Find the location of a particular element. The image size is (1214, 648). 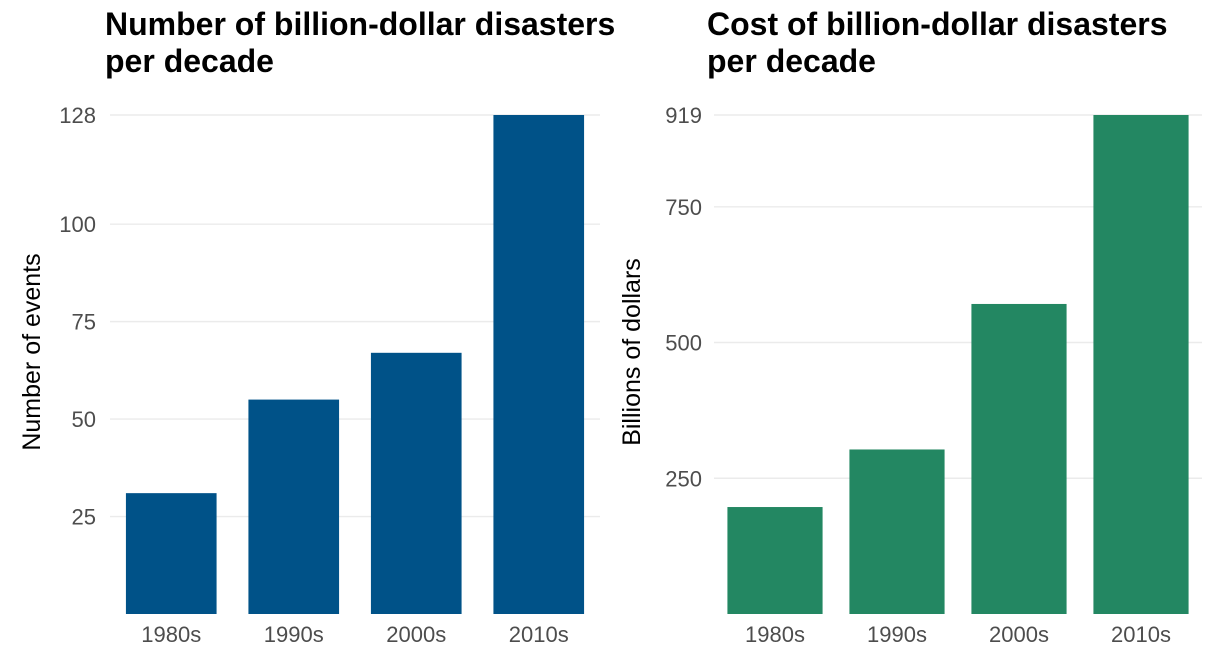

events-y-axis-label: Number of events is located at coordinates (32, 351).